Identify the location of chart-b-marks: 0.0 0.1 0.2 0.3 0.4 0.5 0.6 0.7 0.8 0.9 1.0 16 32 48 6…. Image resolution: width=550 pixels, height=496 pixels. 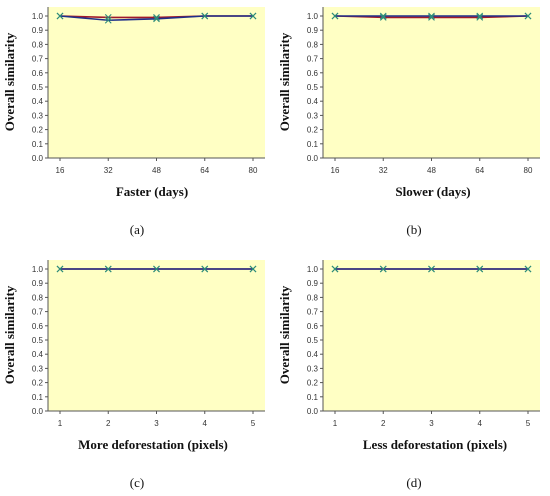
(423, 91).